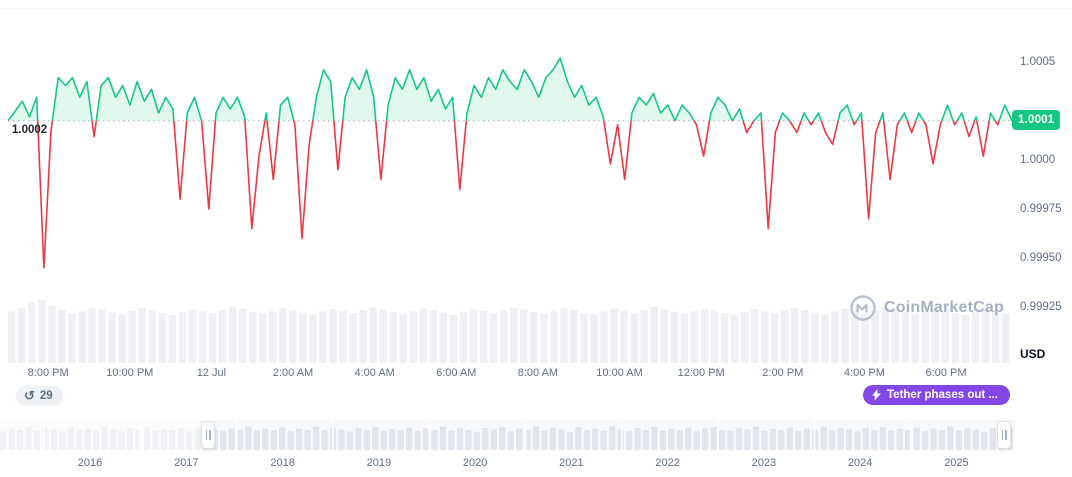 The image size is (1072, 477). I want to click on history-events-badge: ↺ 29, so click(39, 395).